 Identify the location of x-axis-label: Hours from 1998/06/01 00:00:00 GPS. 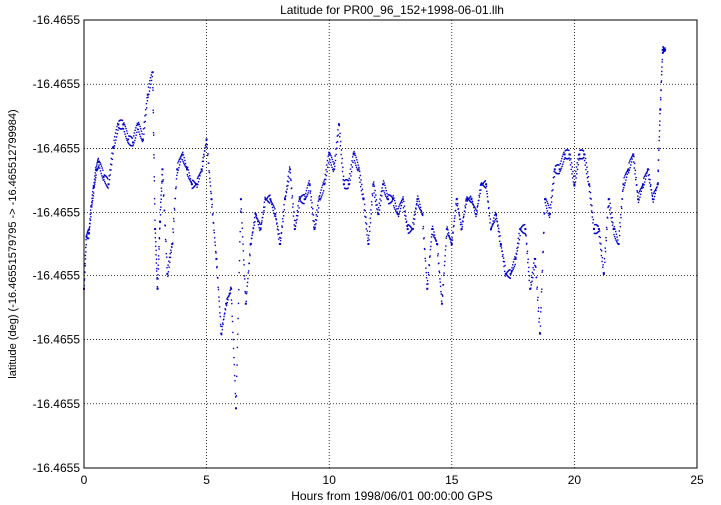
(391, 496).